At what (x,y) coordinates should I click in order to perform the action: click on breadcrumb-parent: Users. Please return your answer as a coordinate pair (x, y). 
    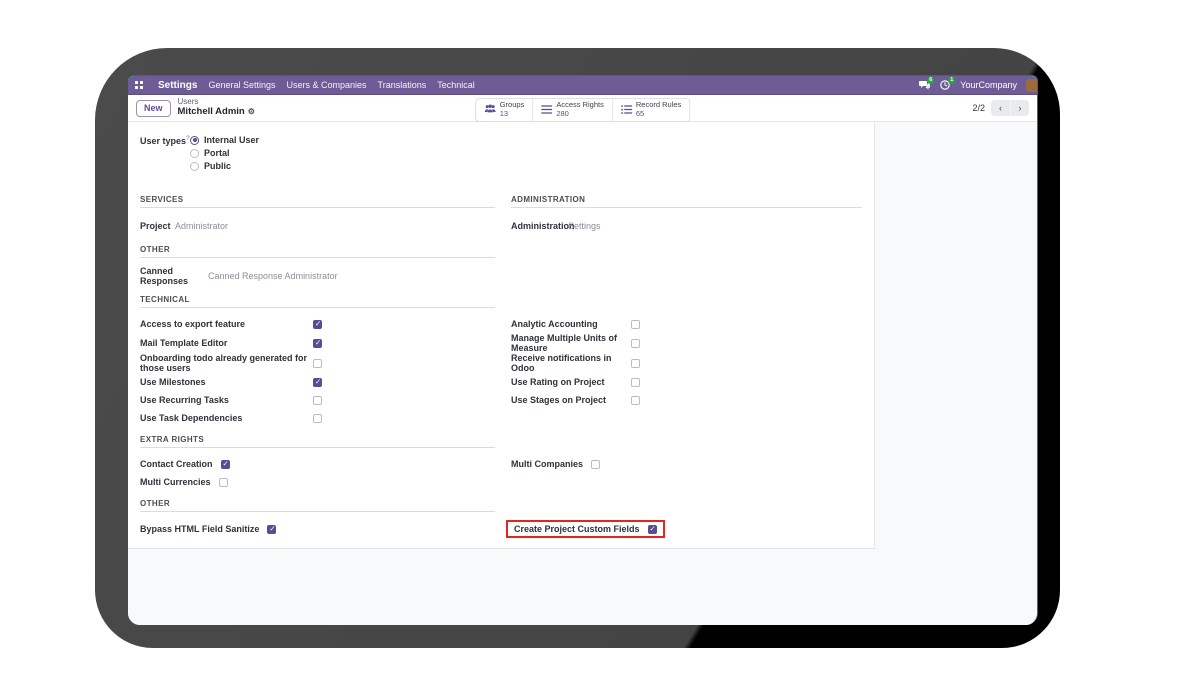
    Looking at the image, I should click on (188, 102).